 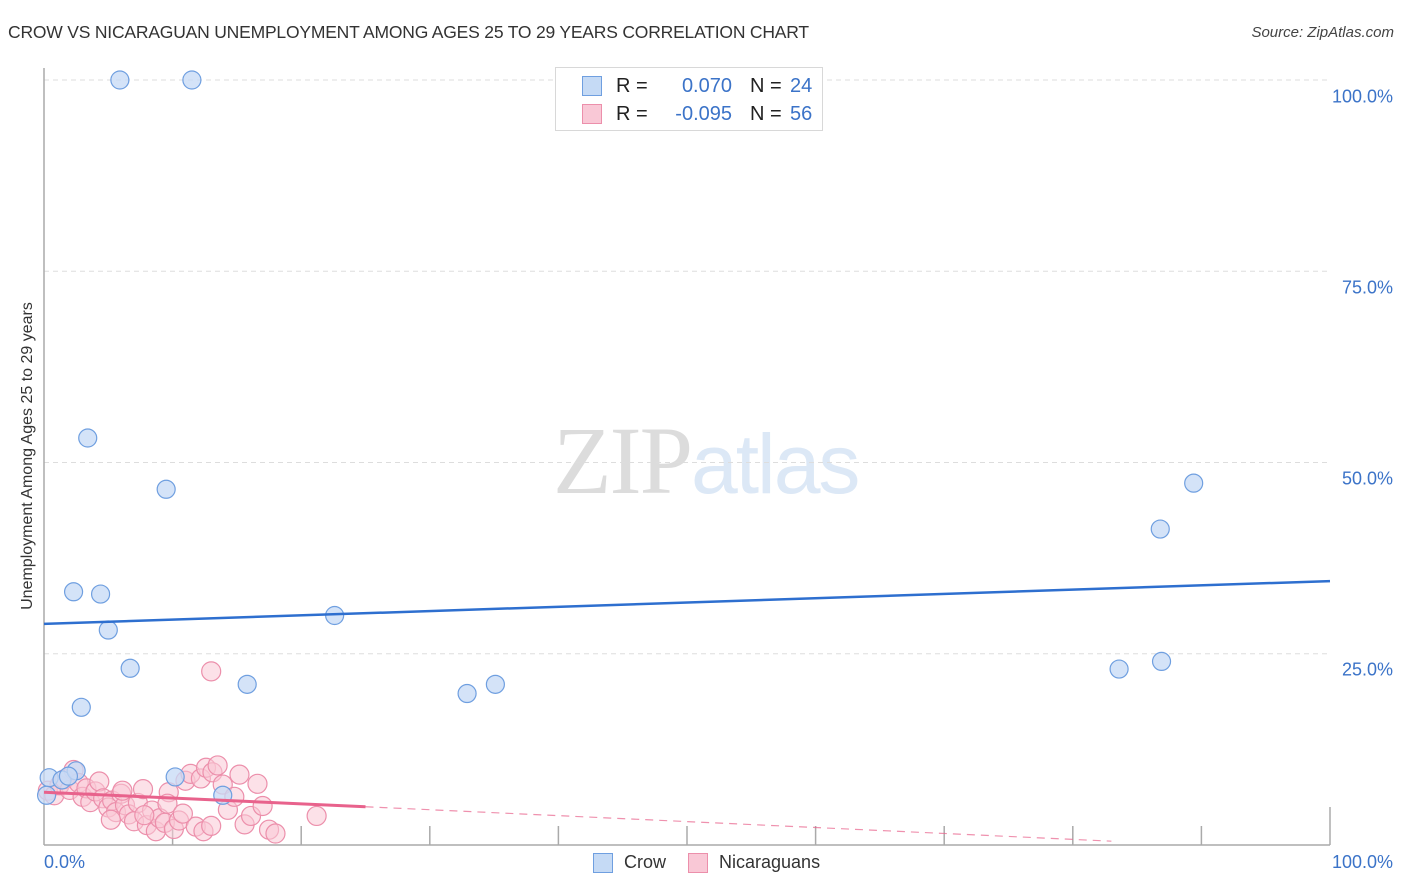 I want to click on legend-row-nicaraguans: R = -0.095 N = 56, so click(x=697, y=114).